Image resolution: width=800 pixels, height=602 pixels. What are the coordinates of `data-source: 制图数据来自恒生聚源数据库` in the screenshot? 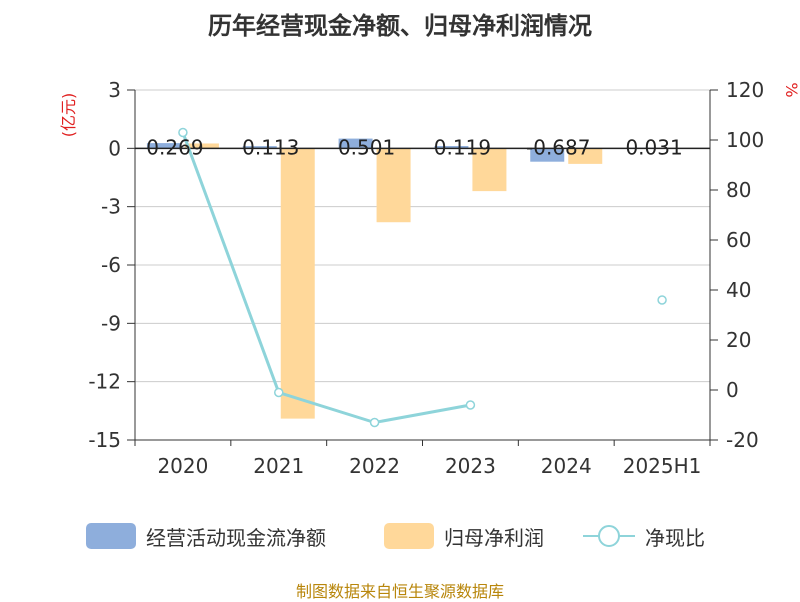 It's located at (399, 591).